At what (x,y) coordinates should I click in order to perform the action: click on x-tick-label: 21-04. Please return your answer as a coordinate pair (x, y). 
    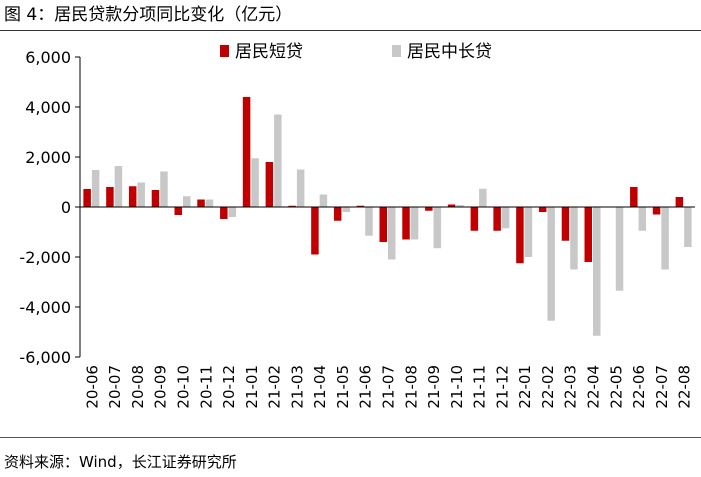
    Looking at the image, I should click on (320, 387).